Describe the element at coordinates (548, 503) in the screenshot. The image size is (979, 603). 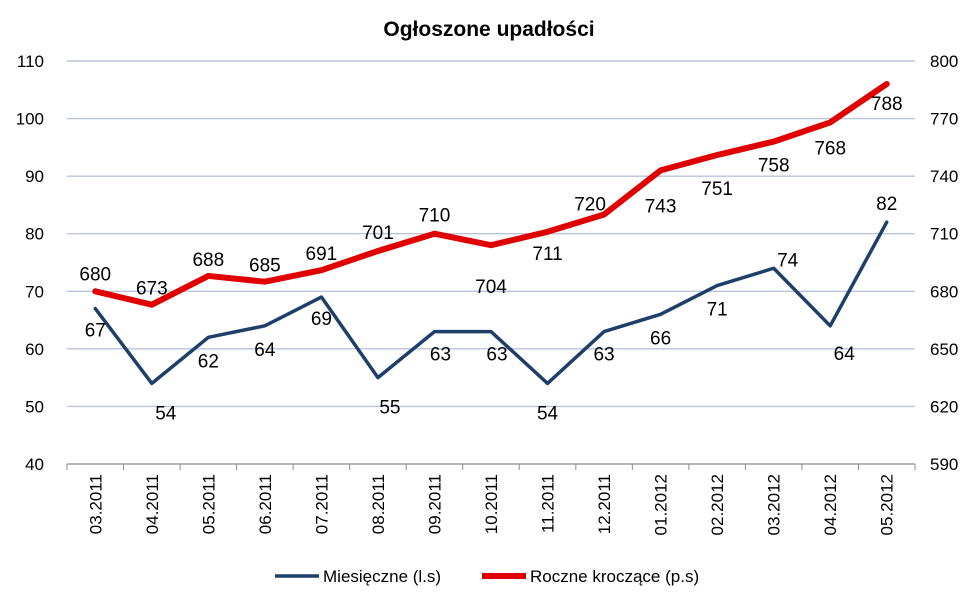
I see `x-tick-label: 11.2011` at that location.